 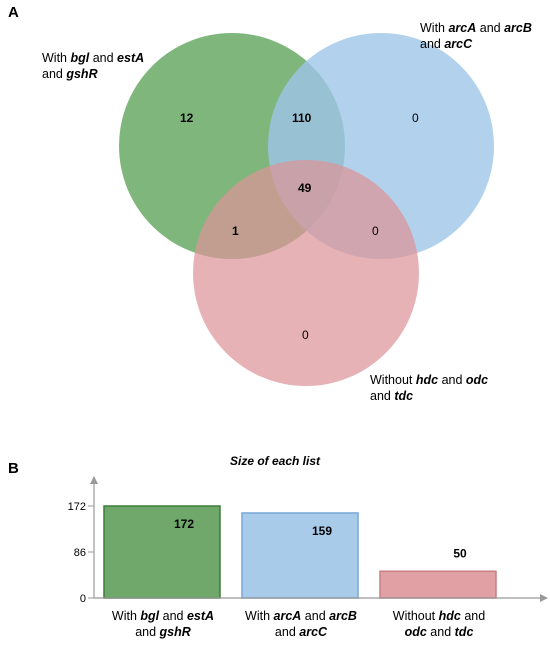 I want to click on set-label-green-line1: With bgl and estA, so click(x=93, y=58).